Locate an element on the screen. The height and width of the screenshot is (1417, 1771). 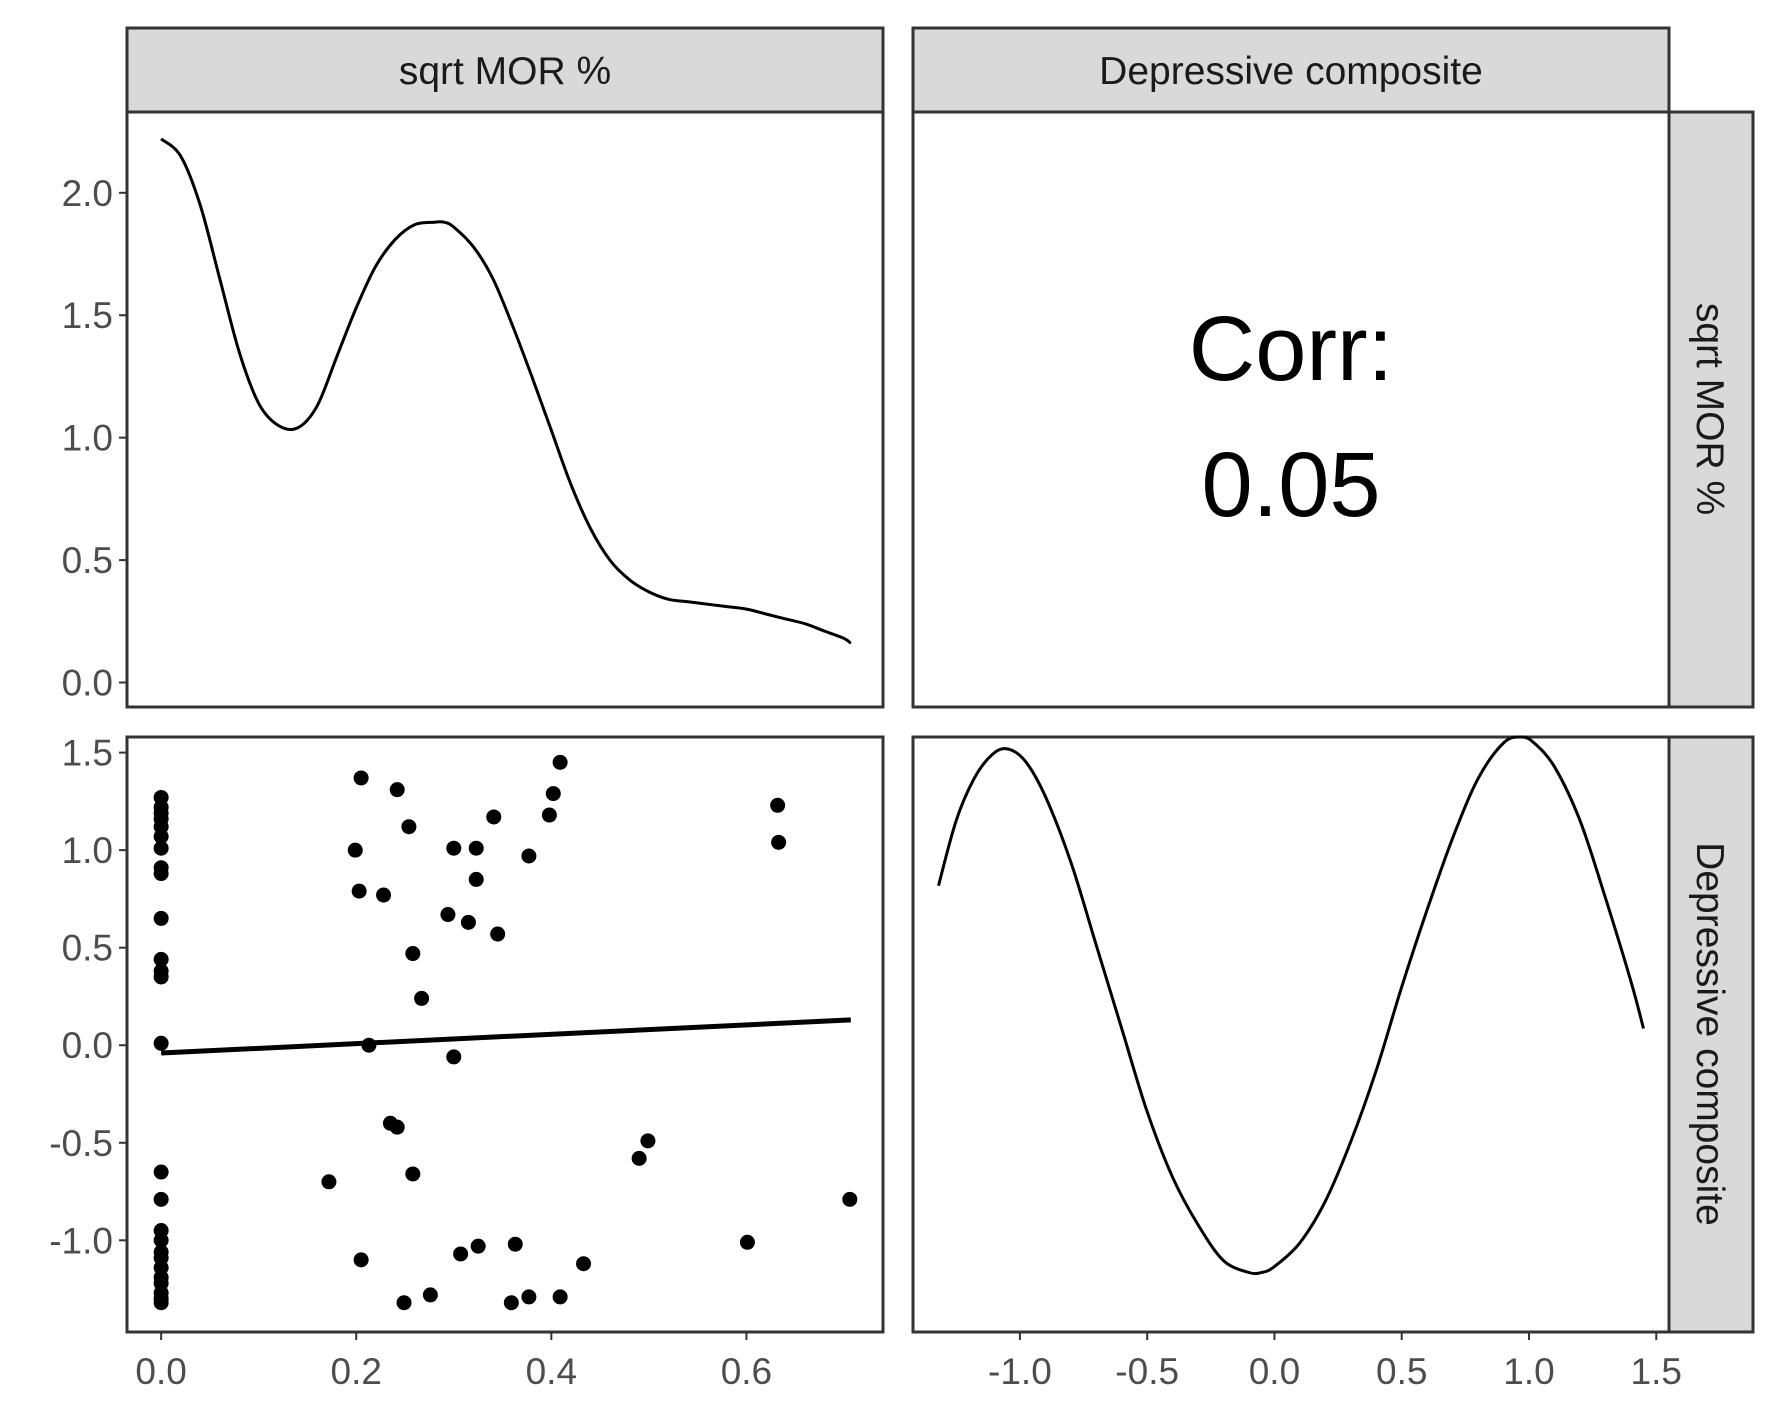
strip-top-right is located at coordinates (1291, 70).